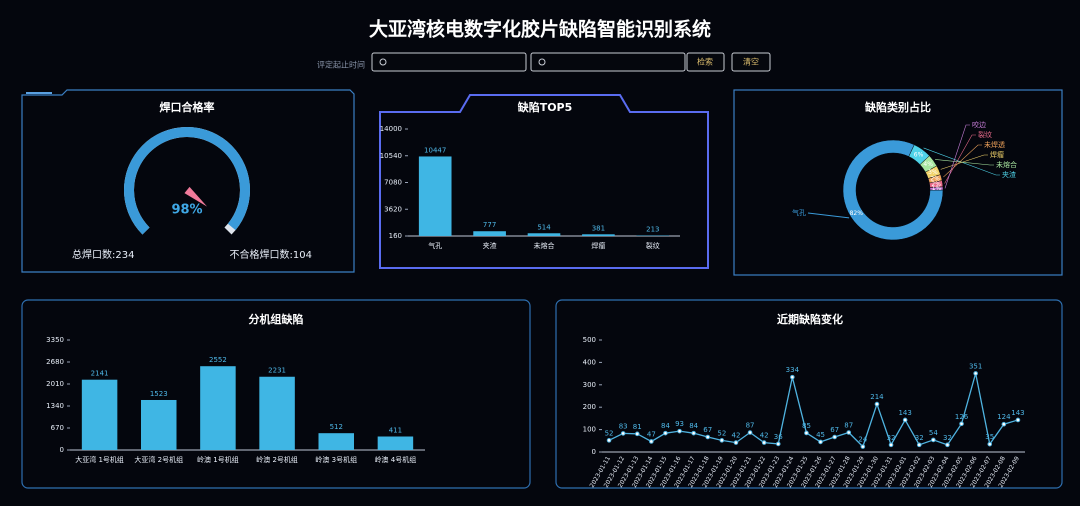 The image size is (1080, 506). I want to click on clear-button-label: 清空, so click(751, 62).